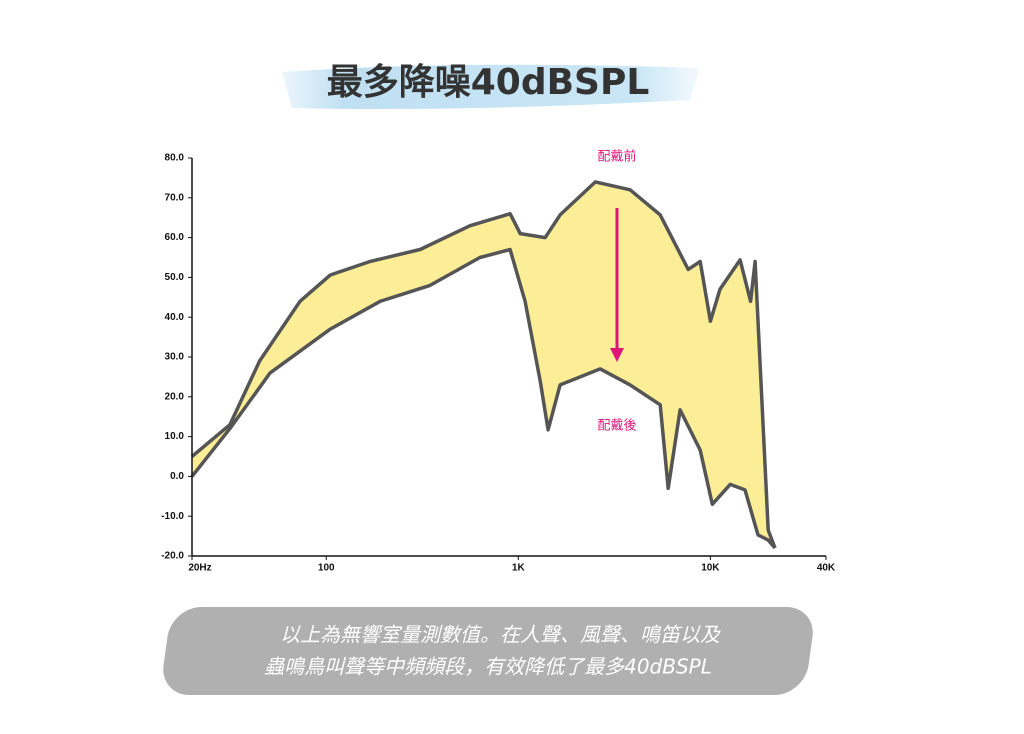 The width and height of the screenshot is (1024, 734). What do you see at coordinates (616, 426) in the screenshot?
I see `annotation: 配戴後` at bounding box center [616, 426].